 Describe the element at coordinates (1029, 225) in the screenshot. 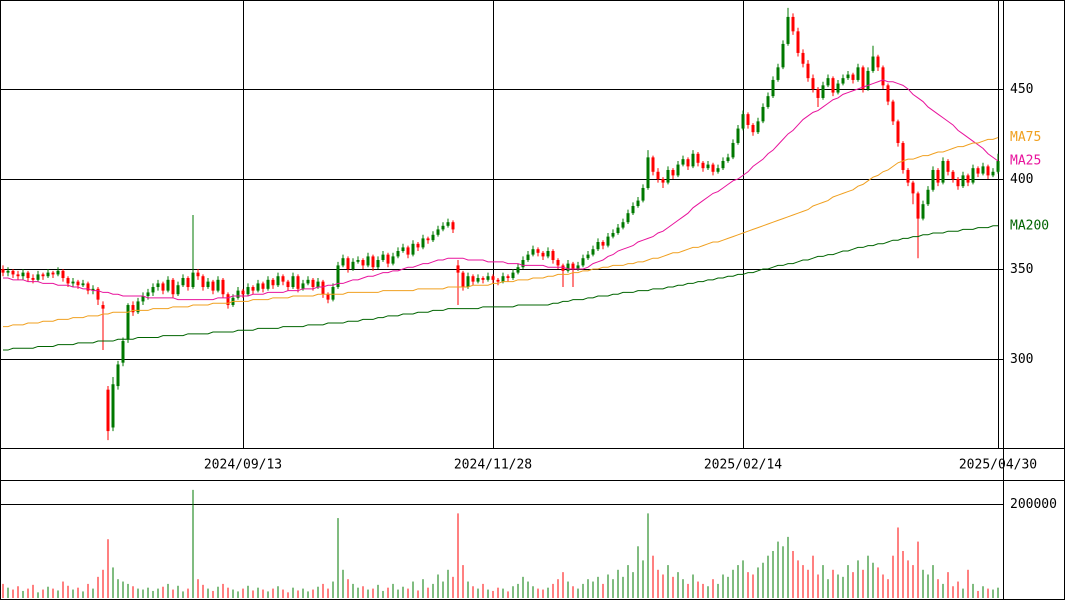

I see `legend-label: MA200` at that location.